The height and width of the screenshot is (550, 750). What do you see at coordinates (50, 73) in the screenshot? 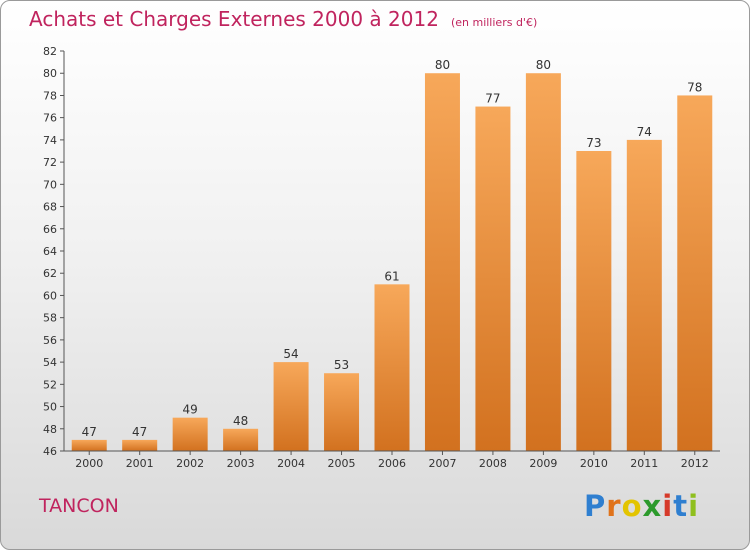
I see `y-tick-label: 80` at bounding box center [50, 73].